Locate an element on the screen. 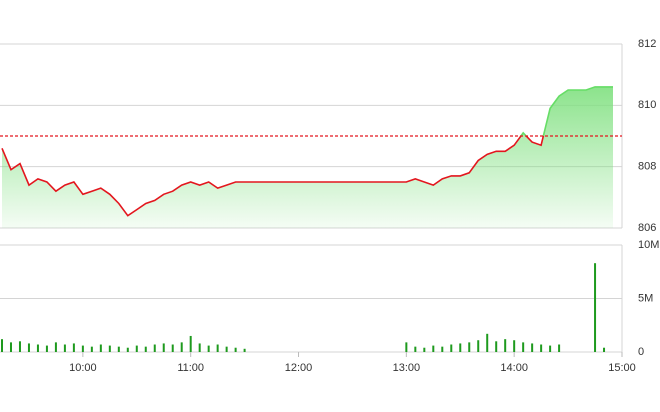 The image size is (660, 412). y-tick-label: 0 is located at coordinates (641, 352).